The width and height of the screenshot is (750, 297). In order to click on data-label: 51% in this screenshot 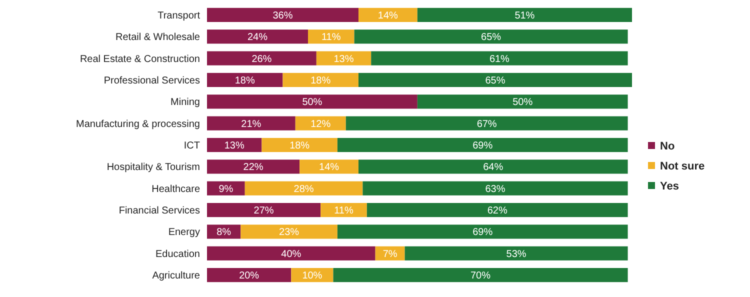, I will do `click(524, 16)`.